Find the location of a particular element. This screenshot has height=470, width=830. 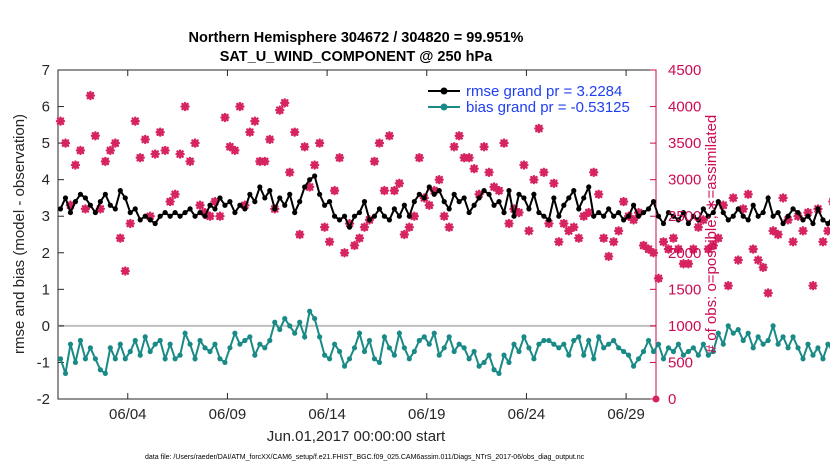

legend-rmse-marker is located at coordinates (444, 91).